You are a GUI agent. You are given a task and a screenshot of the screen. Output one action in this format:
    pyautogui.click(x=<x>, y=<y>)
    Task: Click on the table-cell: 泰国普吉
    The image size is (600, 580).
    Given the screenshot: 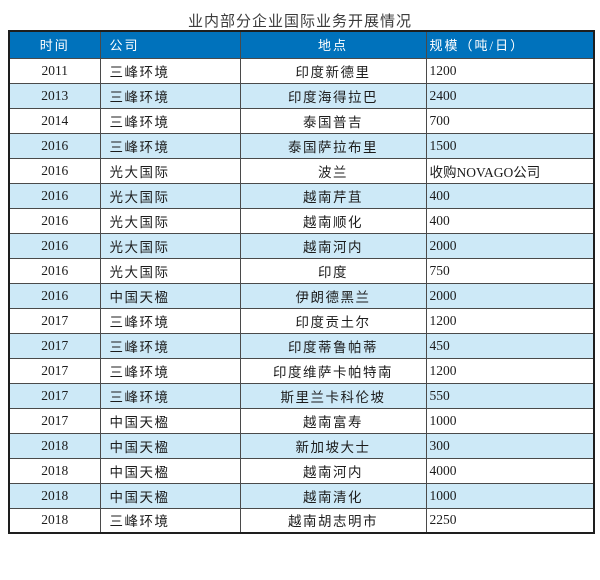 What is the action you would take?
    pyautogui.click(x=333, y=120)
    